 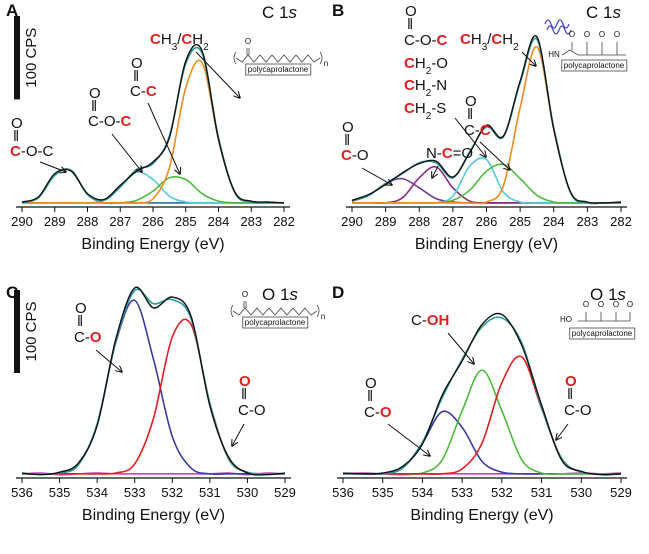 I want to click on panel-title: C 1s, so click(x=603, y=12).